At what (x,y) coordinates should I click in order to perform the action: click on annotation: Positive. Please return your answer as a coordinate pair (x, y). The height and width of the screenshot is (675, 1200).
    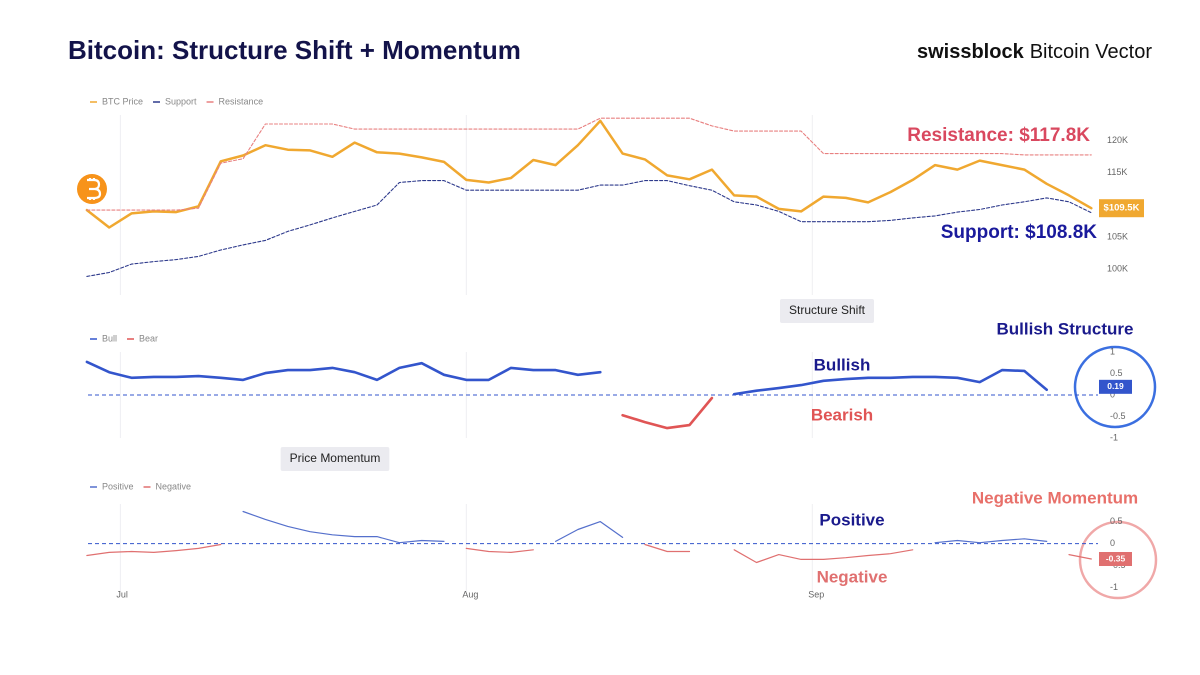
    Looking at the image, I should click on (851, 519).